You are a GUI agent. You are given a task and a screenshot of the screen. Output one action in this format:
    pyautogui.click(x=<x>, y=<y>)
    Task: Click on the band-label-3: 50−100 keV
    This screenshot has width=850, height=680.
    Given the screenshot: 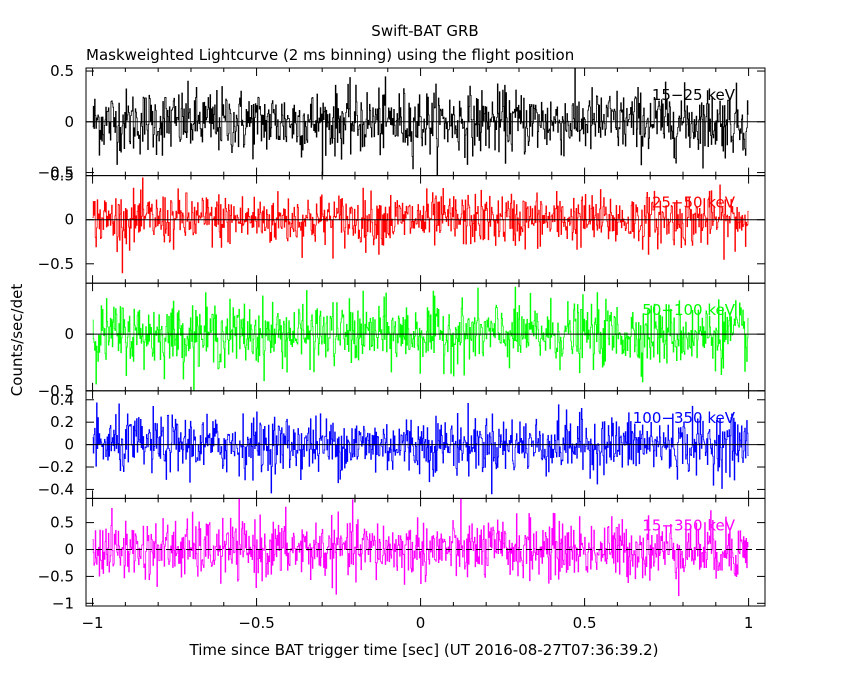 What is the action you would take?
    pyautogui.click(x=688, y=310)
    